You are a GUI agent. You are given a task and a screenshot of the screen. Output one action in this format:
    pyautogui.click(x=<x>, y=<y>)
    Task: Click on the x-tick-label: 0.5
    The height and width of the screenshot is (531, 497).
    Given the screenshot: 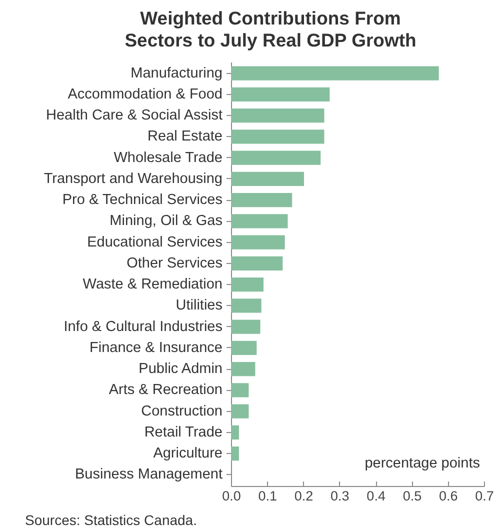 What is the action you would take?
    pyautogui.click(x=412, y=496)
    